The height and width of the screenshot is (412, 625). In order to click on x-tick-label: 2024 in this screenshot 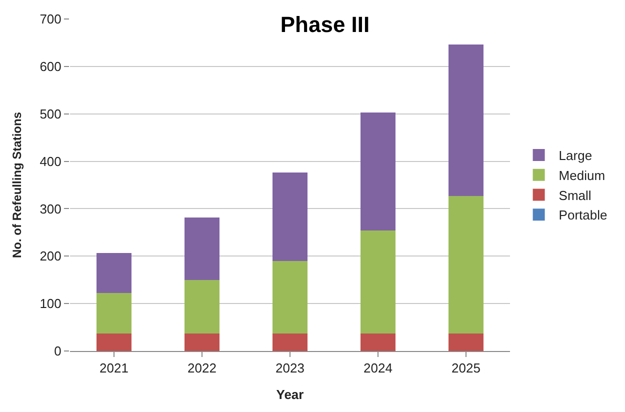, I will do `click(378, 368)`.